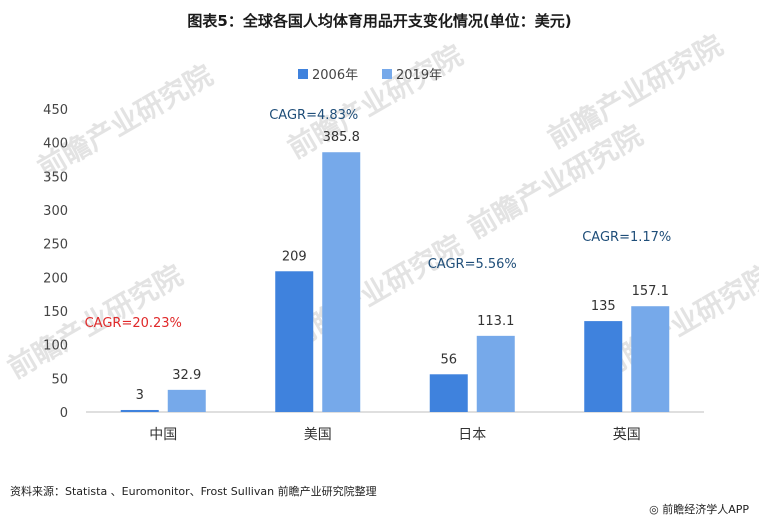  I want to click on brand-text: 前瞻经济学人APP, so click(705, 509).